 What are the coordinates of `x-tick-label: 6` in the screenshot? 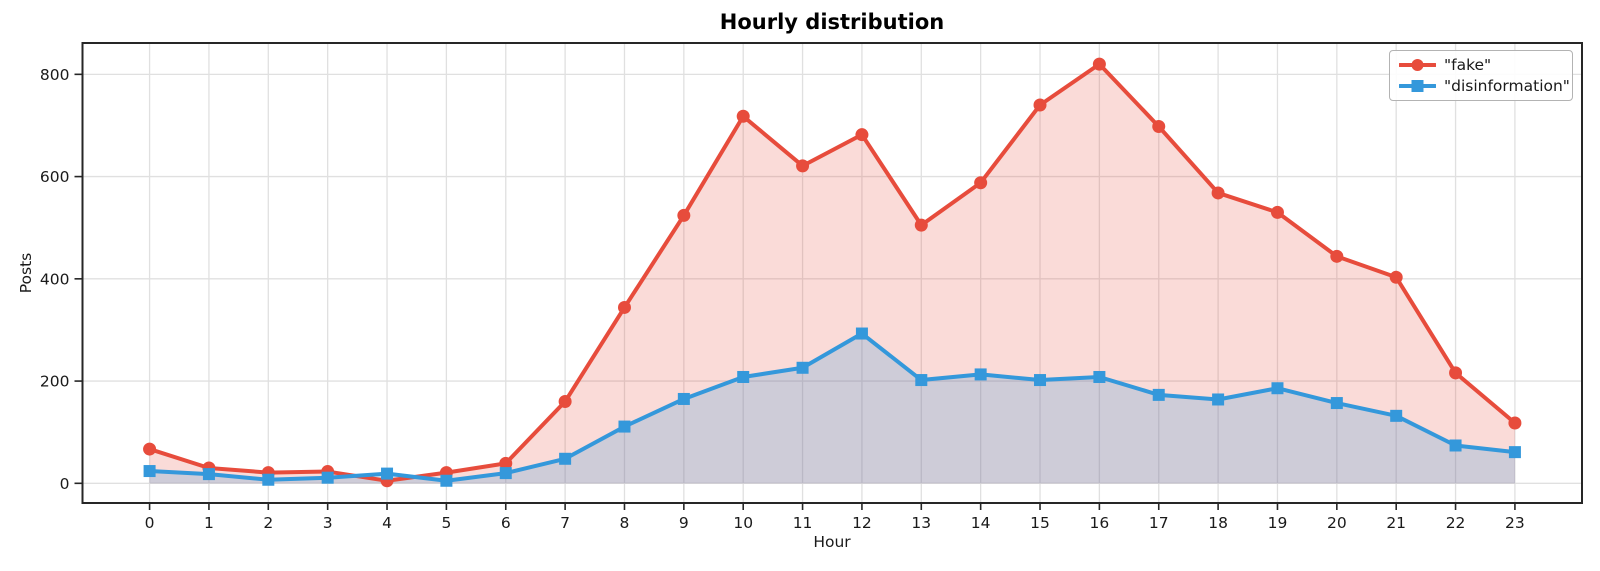 It's located at (506, 523).